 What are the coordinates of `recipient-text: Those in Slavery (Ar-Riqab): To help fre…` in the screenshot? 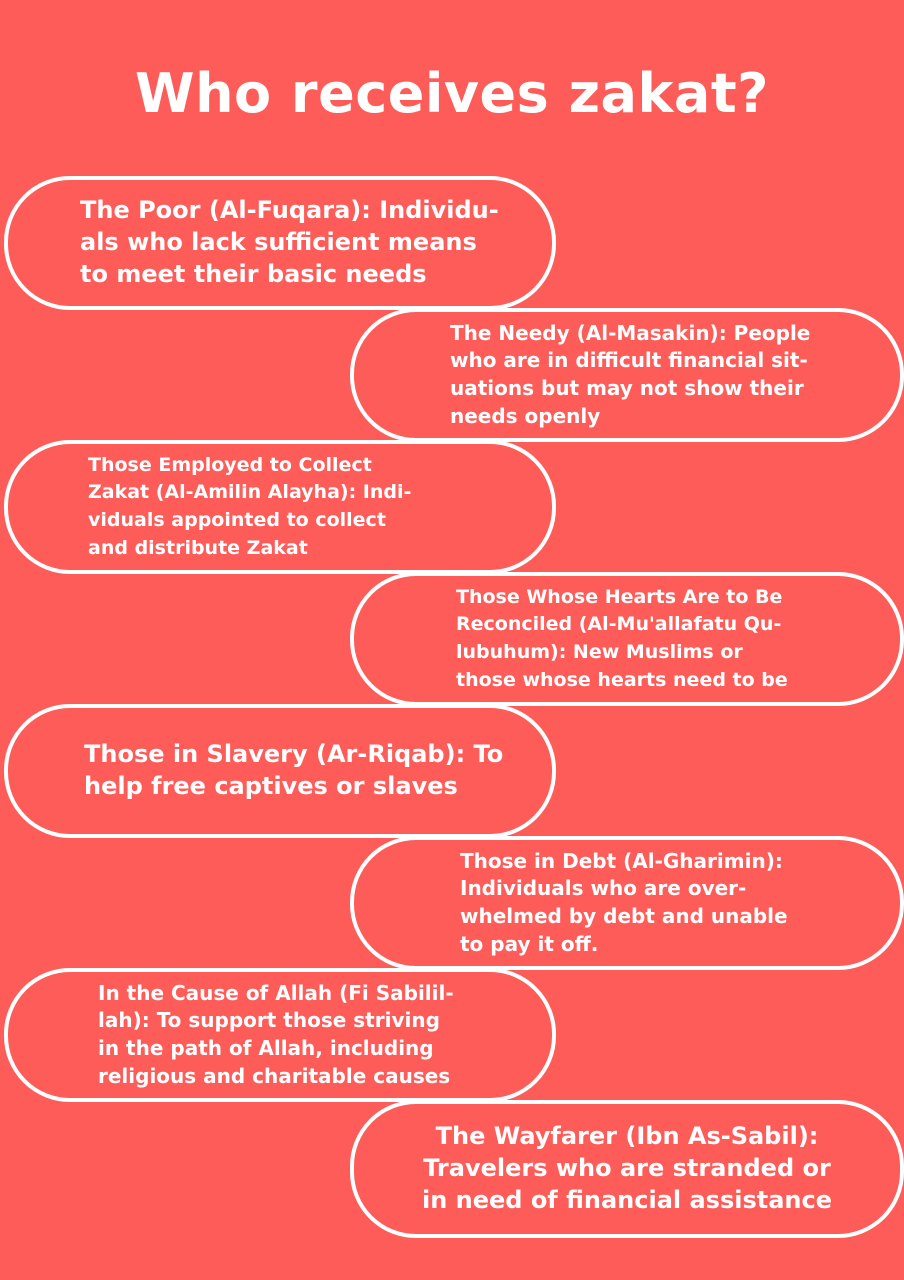 It's located at (294, 770).